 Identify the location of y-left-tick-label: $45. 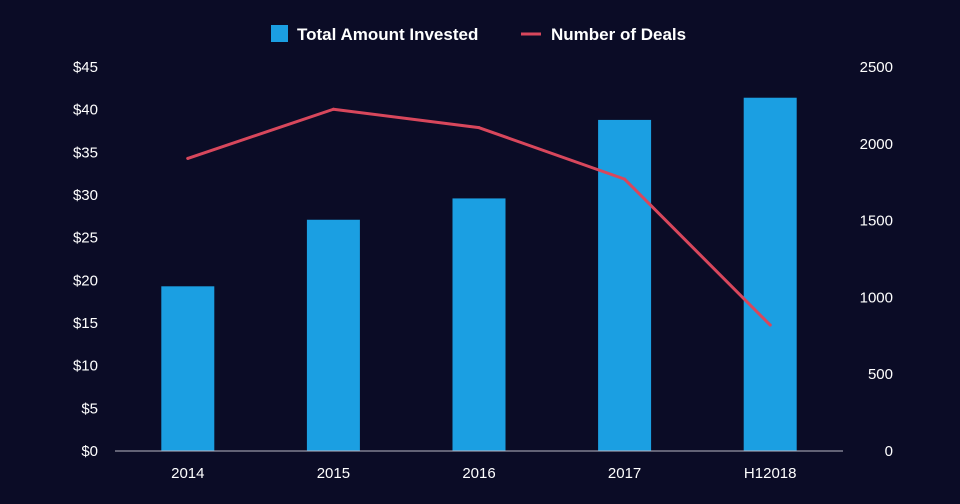
(85, 67).